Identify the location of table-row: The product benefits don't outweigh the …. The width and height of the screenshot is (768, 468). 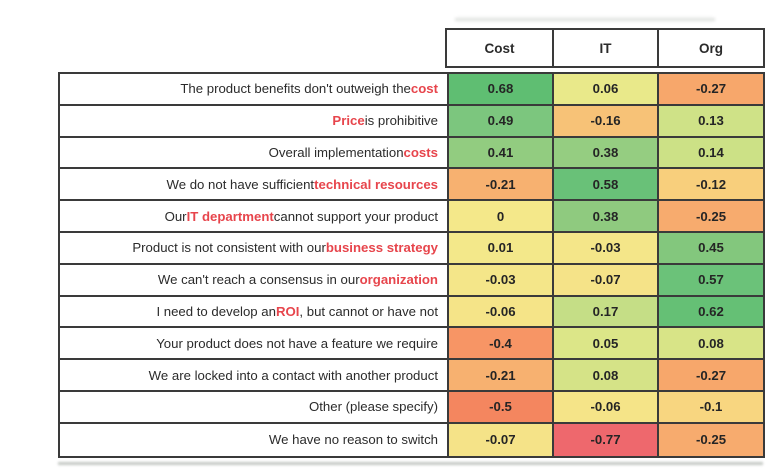
(411, 90).